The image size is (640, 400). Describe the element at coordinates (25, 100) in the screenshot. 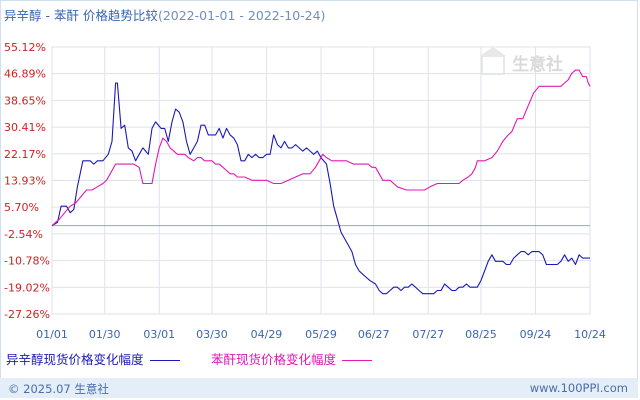

I see `y-tick-label: 38.65%` at that location.